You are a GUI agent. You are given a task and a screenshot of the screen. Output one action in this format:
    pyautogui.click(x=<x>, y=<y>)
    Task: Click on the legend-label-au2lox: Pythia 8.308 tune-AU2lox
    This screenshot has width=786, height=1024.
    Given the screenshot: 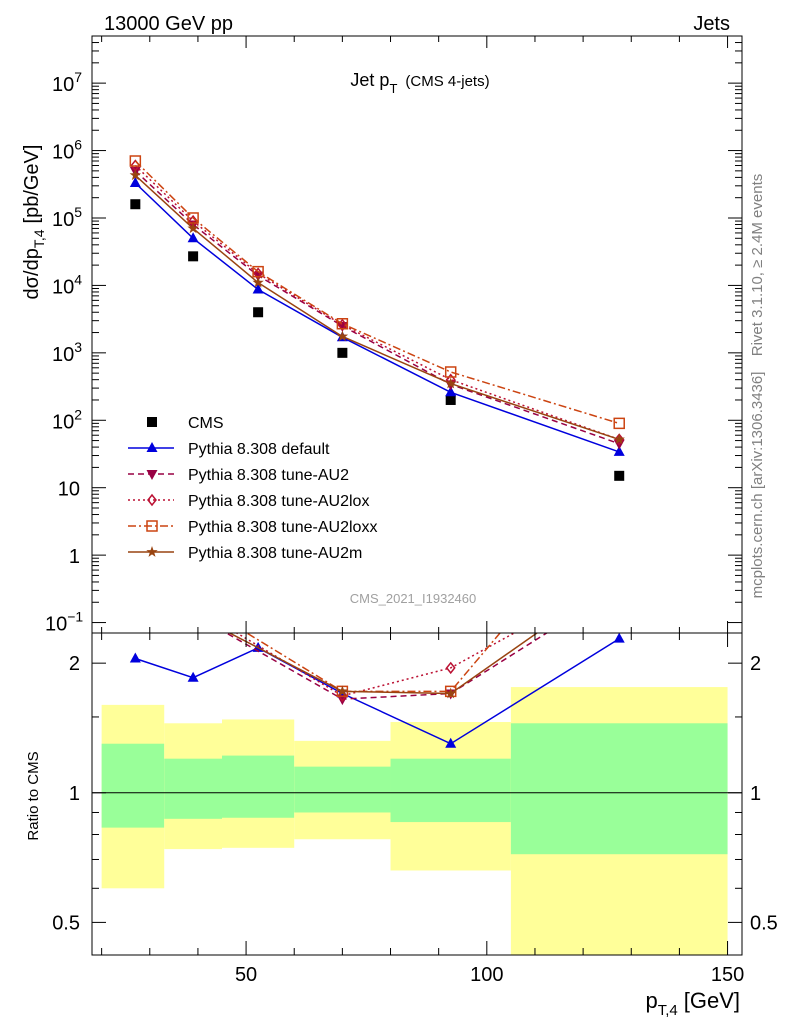 What is the action you would take?
    pyautogui.click(x=278, y=501)
    